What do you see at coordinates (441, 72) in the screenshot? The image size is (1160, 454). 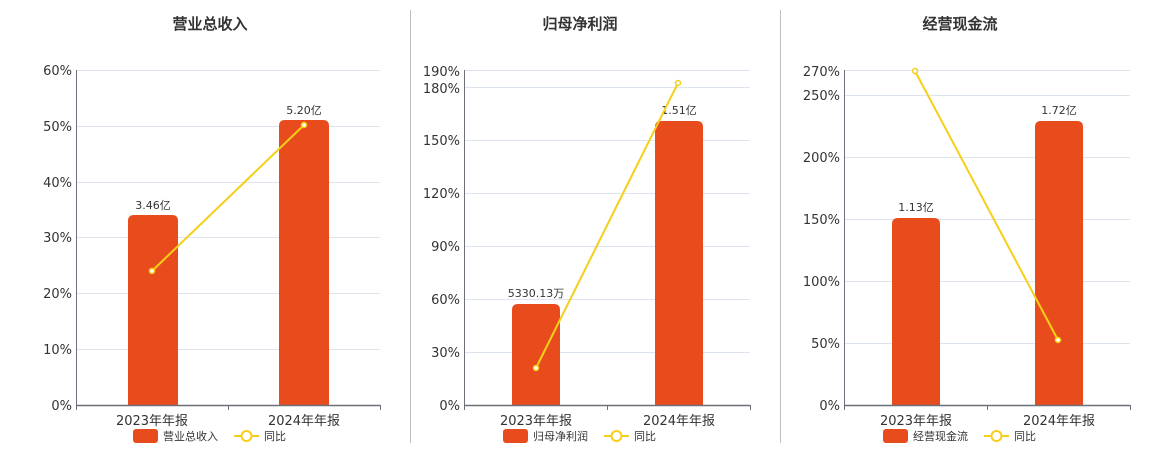 I see `svg-text: 190%` at bounding box center [441, 72].